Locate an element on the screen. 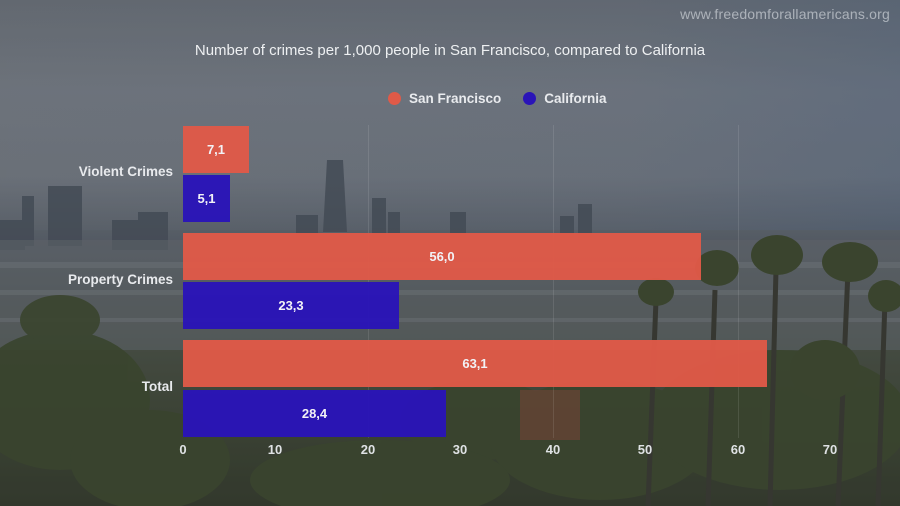 Image resolution: width=900 pixels, height=506 pixels. chart-legend: San Francisco California is located at coordinates (497, 98).